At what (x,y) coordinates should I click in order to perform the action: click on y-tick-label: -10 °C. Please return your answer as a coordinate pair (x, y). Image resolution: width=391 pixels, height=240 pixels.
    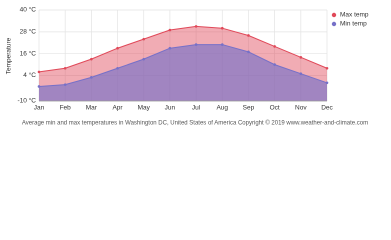
    Looking at the image, I should click on (27, 101).